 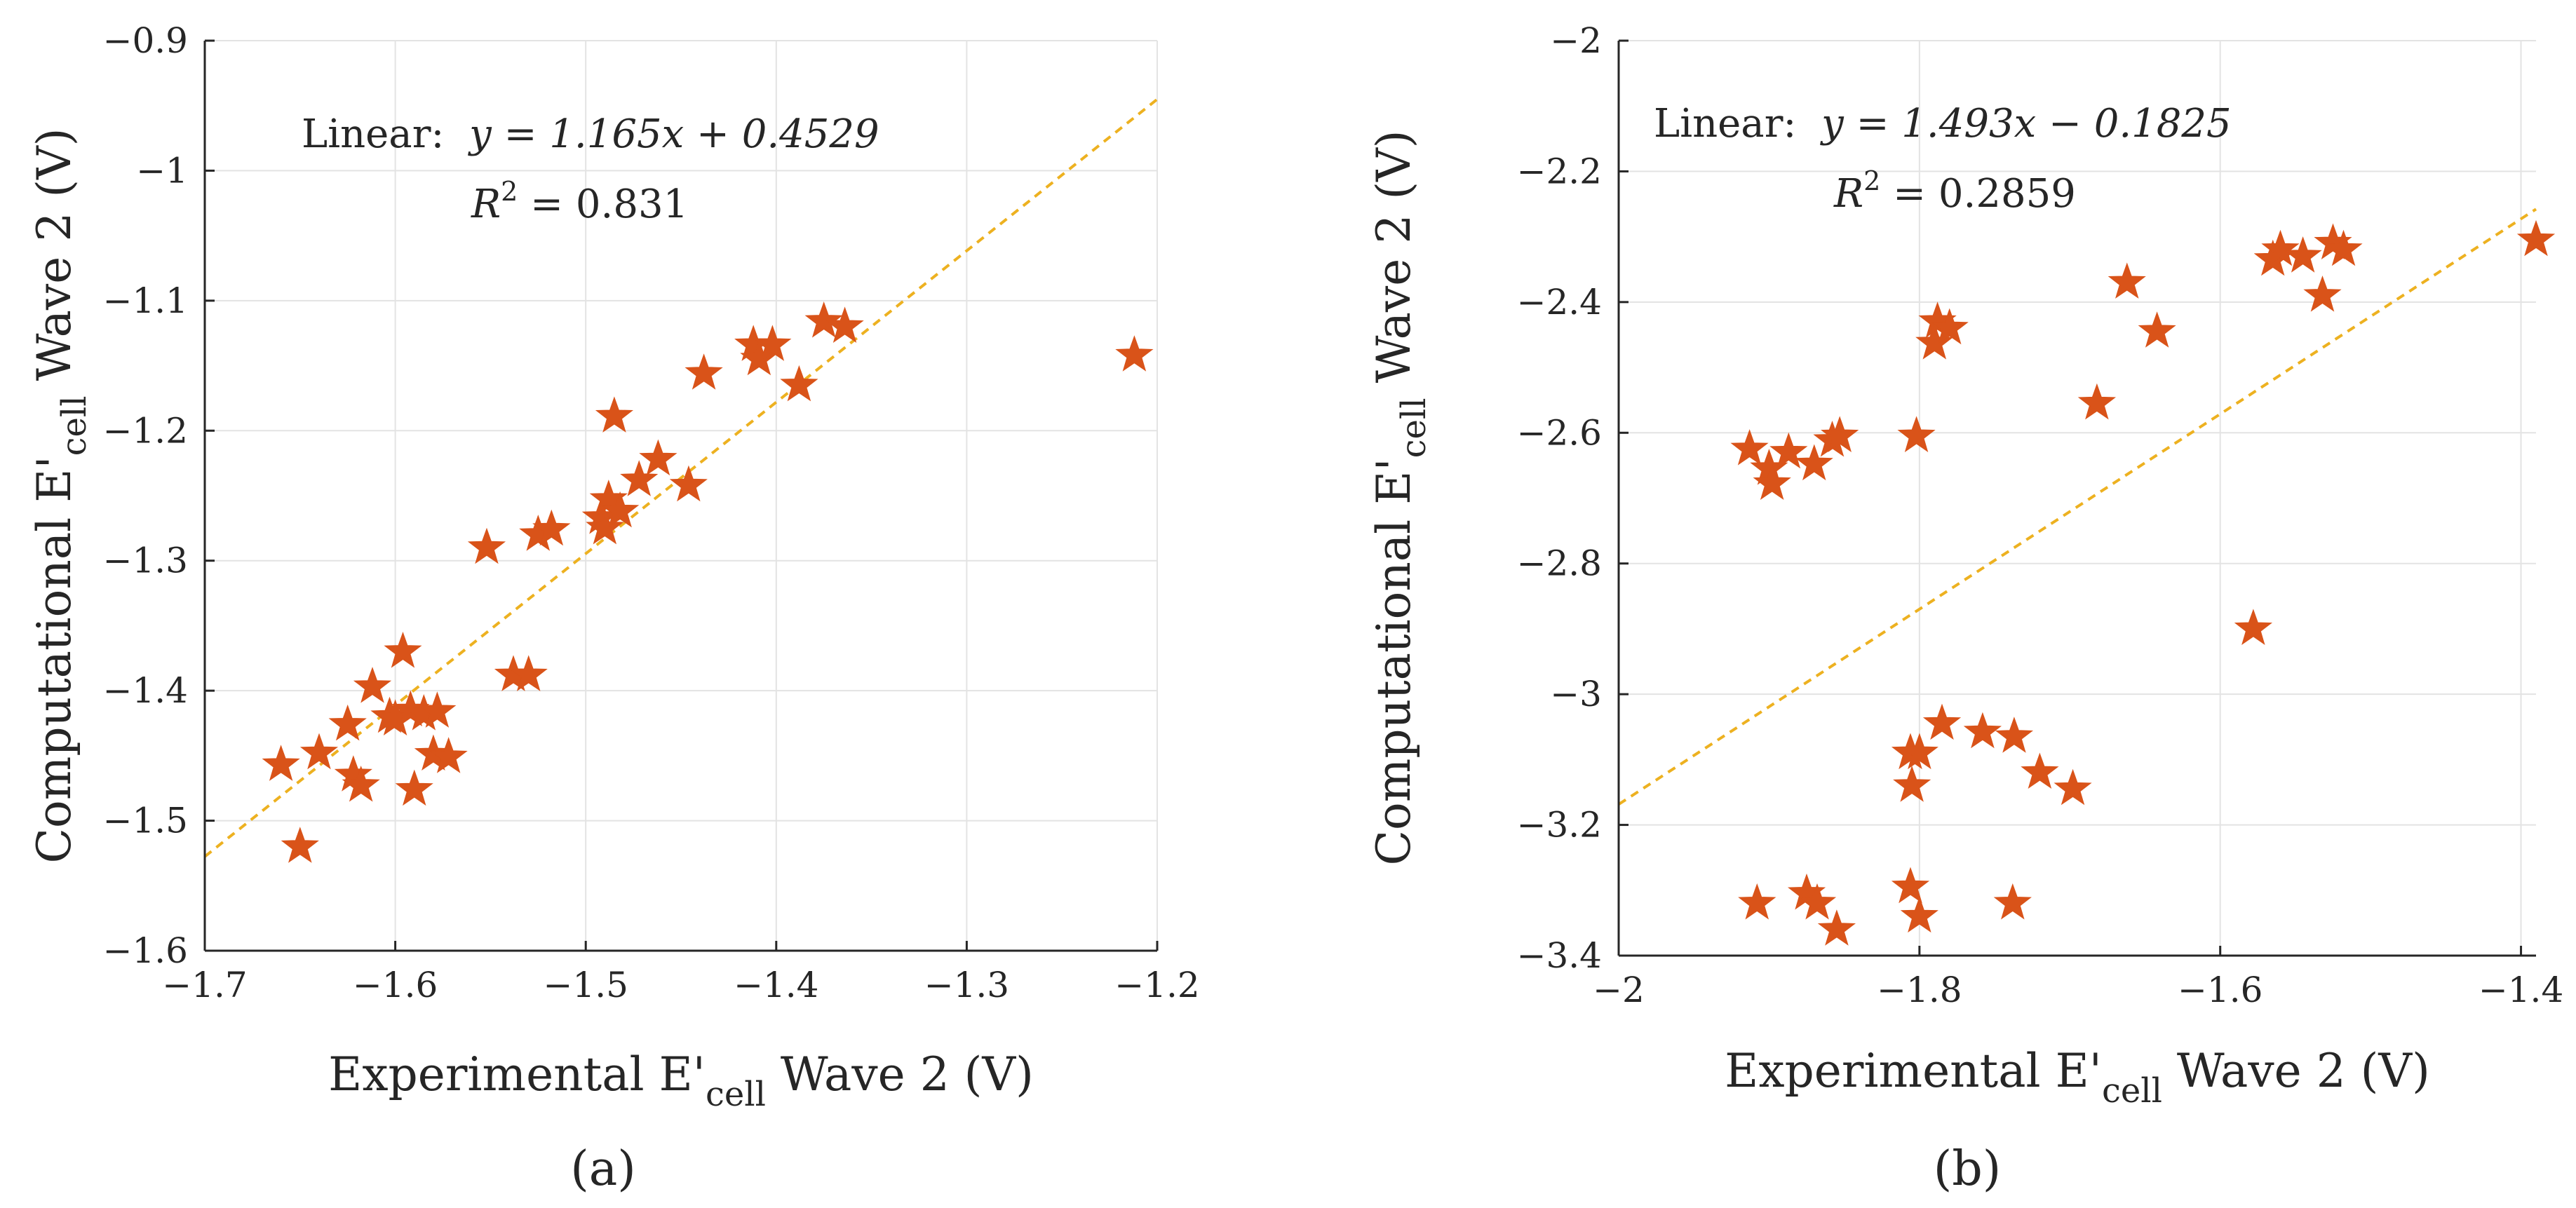 I want to click on equation-annotation-a: Linear: y = 1.165x + 0.4529, so click(x=590, y=134).